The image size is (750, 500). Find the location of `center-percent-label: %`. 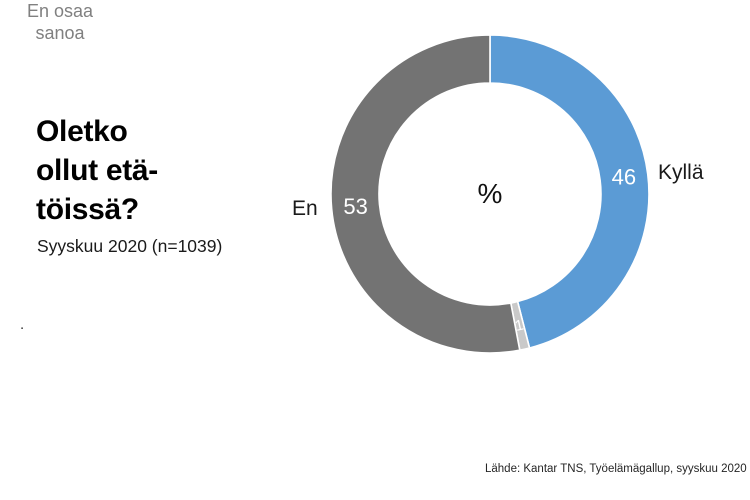

center-percent-label: % is located at coordinates (490, 193).